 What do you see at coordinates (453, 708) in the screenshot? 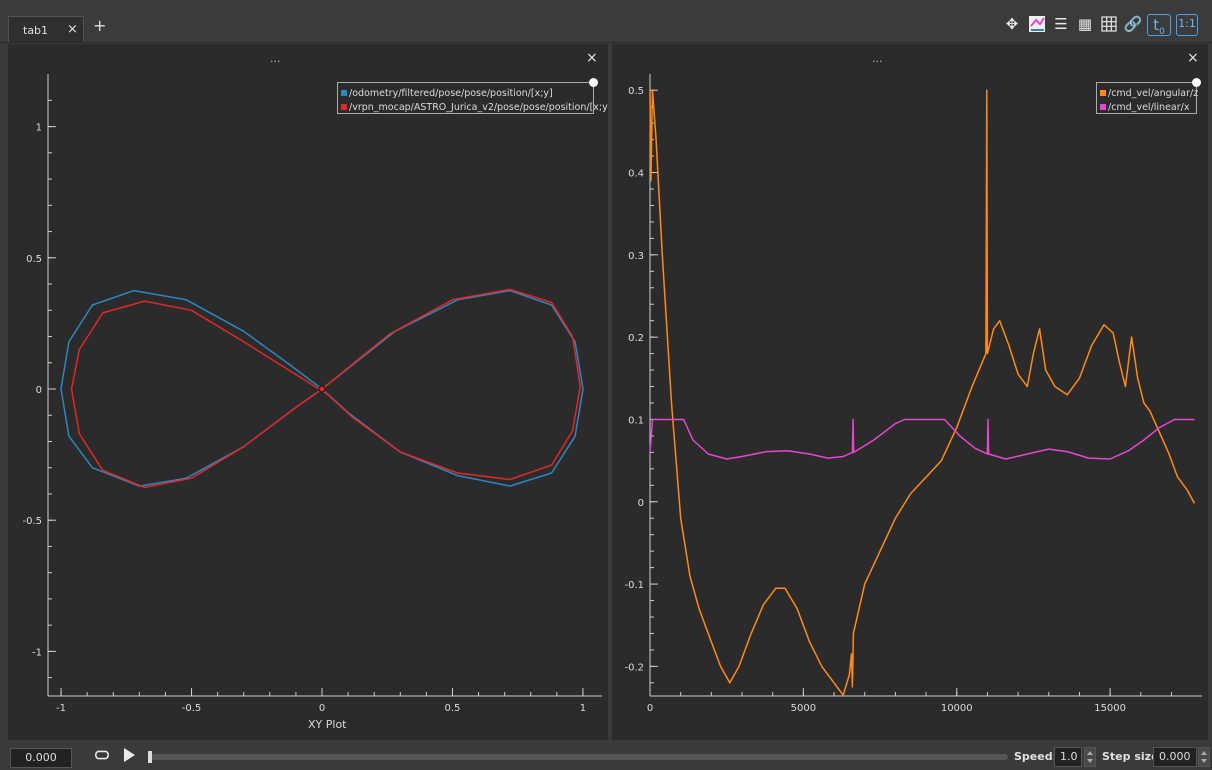
I see `x-tick-label: 0.5` at bounding box center [453, 708].